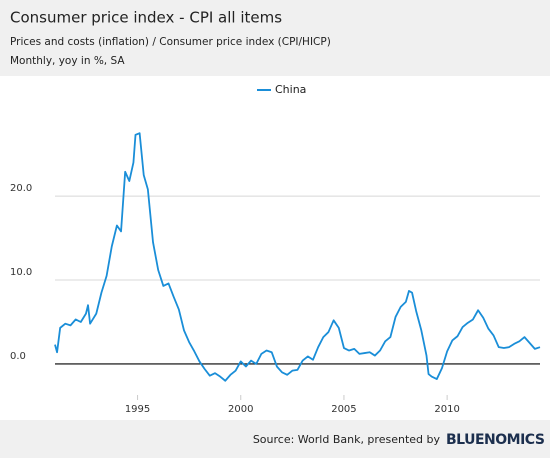 Image resolution: width=550 pixels, height=458 pixels. I want to click on y-tick-label: 0.0, so click(18, 356).